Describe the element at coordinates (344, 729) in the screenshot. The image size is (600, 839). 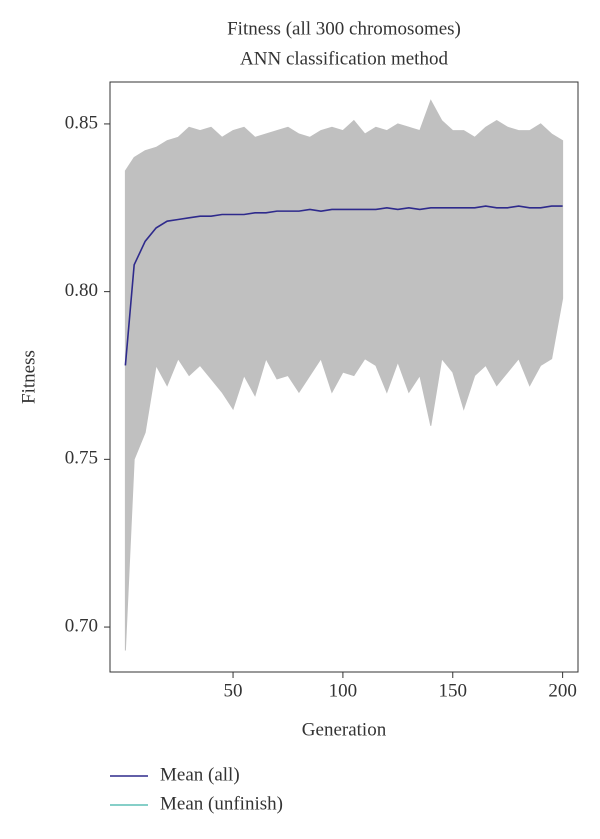
I see `x-axis-label: Generation` at that location.